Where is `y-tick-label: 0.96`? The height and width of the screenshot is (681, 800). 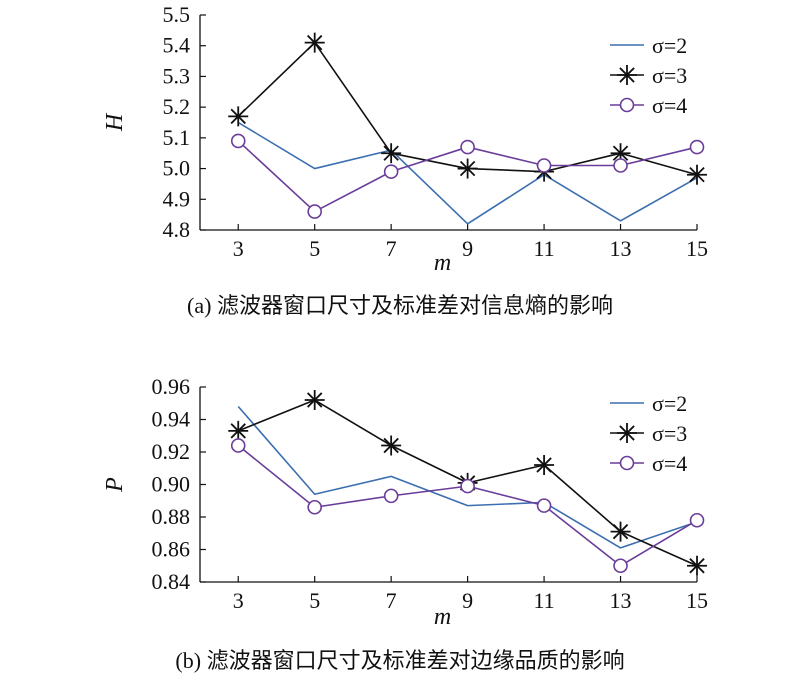 y-tick-label: 0.96 is located at coordinates (171, 386).